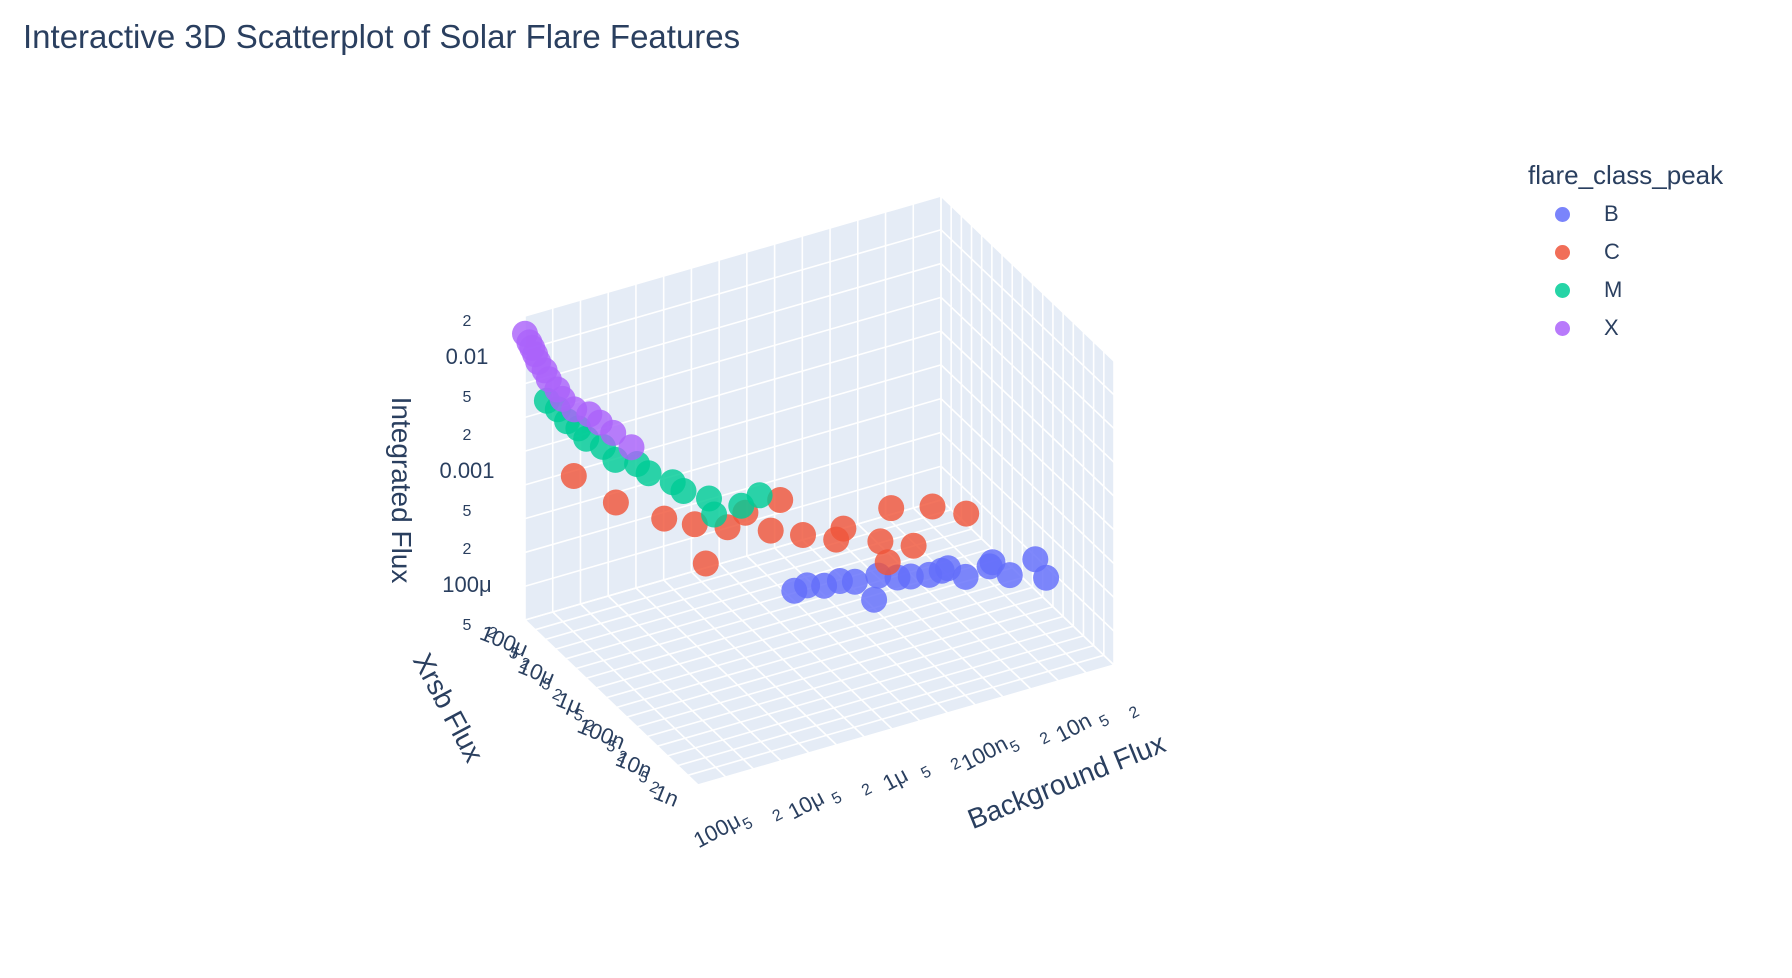  I want to click on y-axis-title: Xrsb Flux, so click(448, 707).